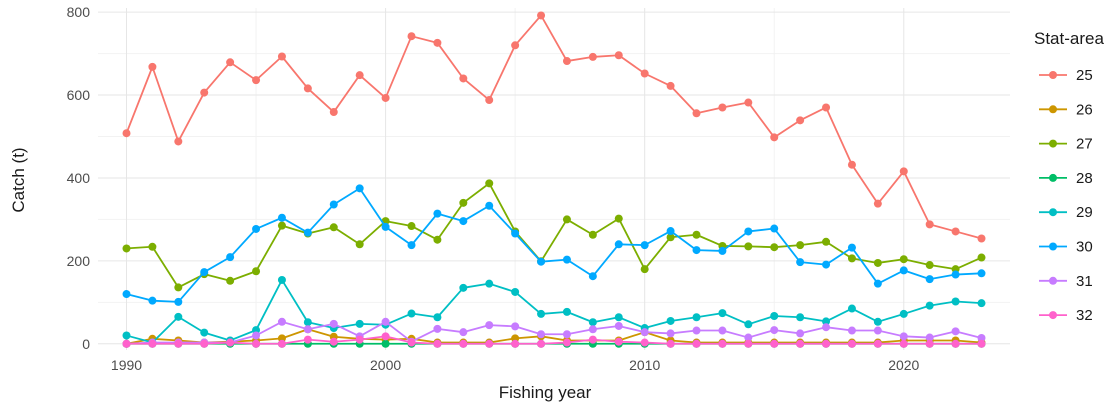  What do you see at coordinates (1084, 178) in the screenshot?
I see `legend-label: 28` at bounding box center [1084, 178].